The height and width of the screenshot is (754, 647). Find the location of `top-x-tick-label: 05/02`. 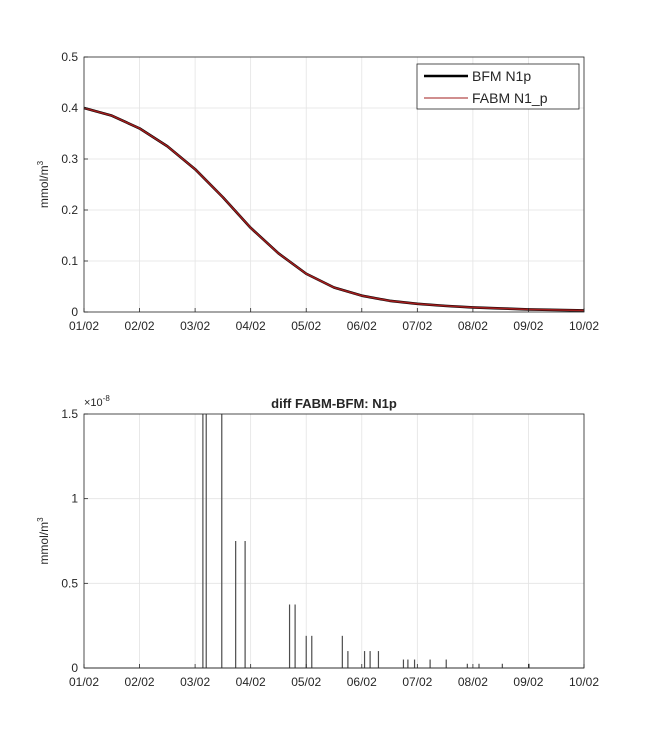

top-x-tick-label: 05/02 is located at coordinates (306, 326).